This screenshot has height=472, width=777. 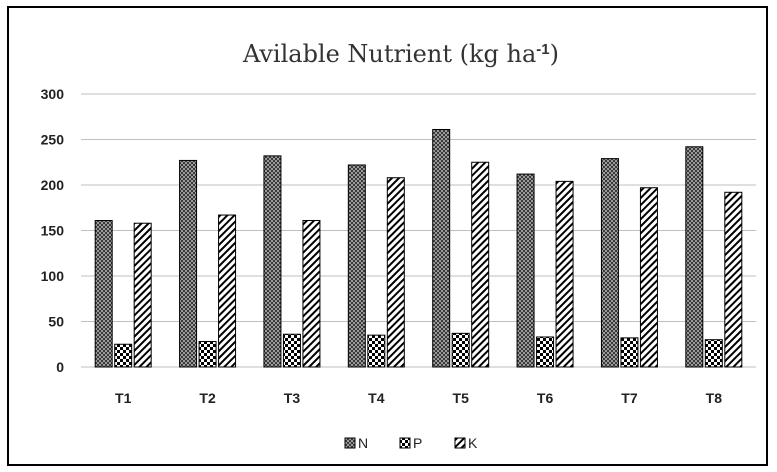 What do you see at coordinates (441, 248) in the screenshot?
I see `bar-n-t5` at bounding box center [441, 248].